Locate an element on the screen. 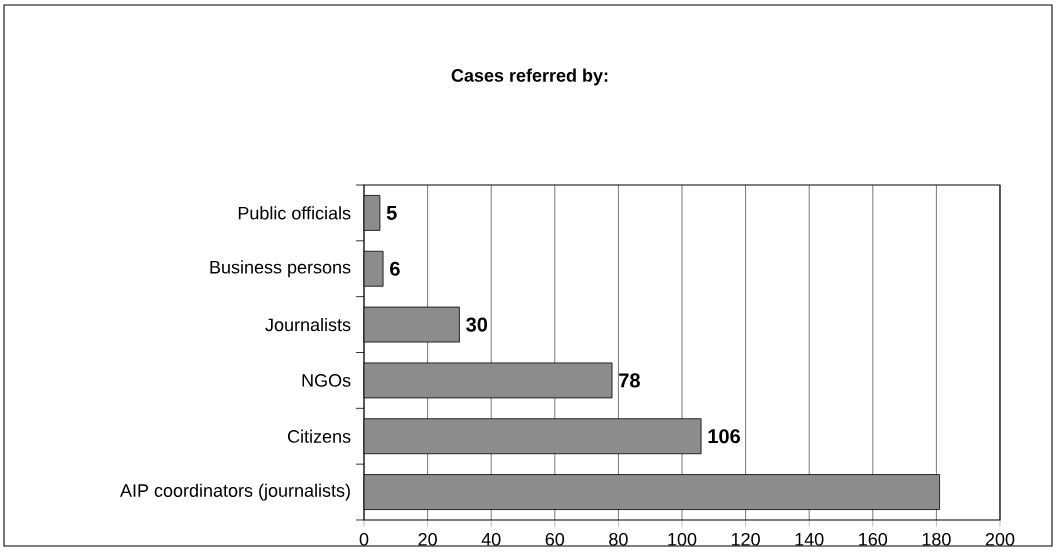 The image size is (1058, 552). x-tick-label: 0 is located at coordinates (364, 539).